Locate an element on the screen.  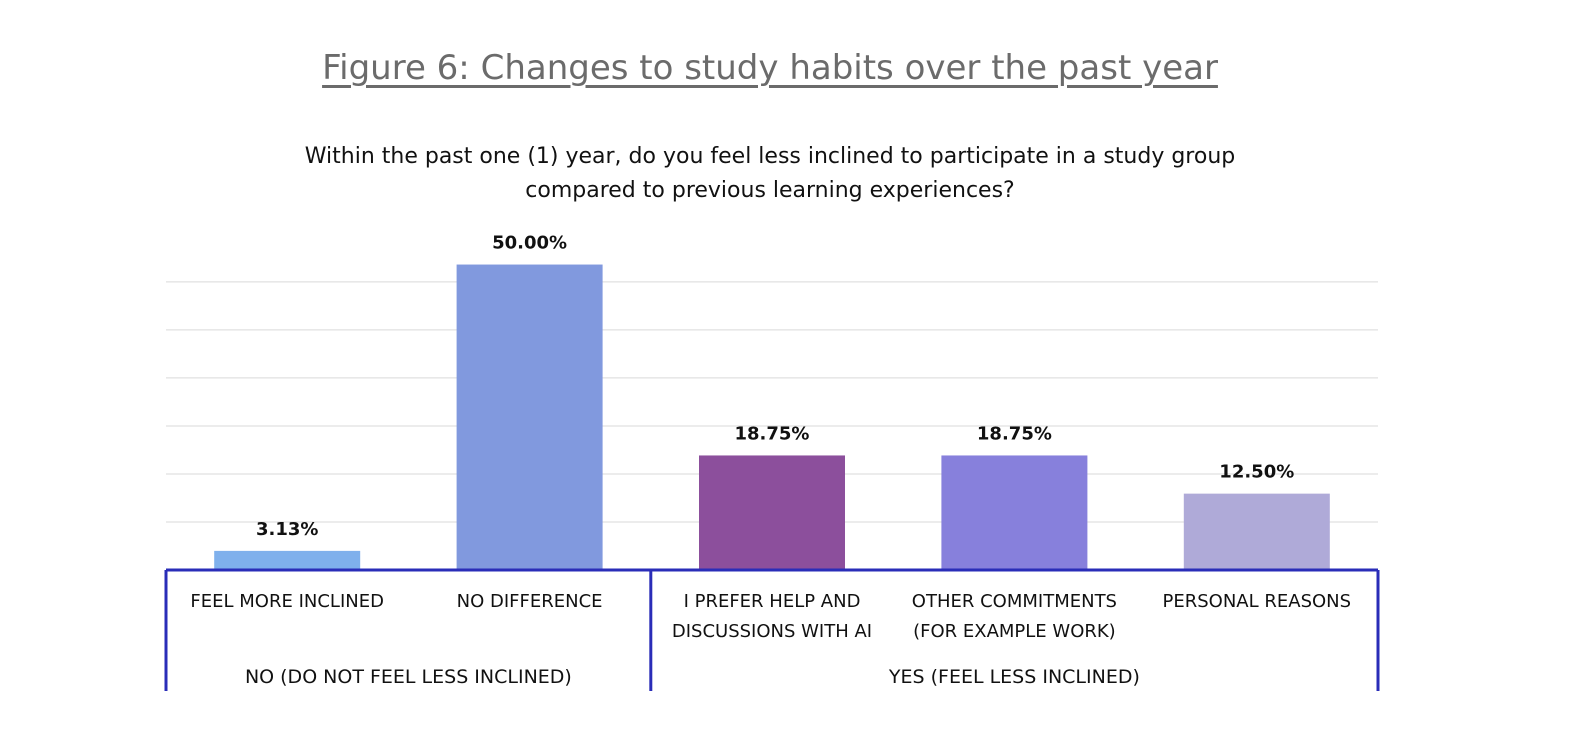
category-label: OTHER COMMITMENTS is located at coordinates (1014, 601).